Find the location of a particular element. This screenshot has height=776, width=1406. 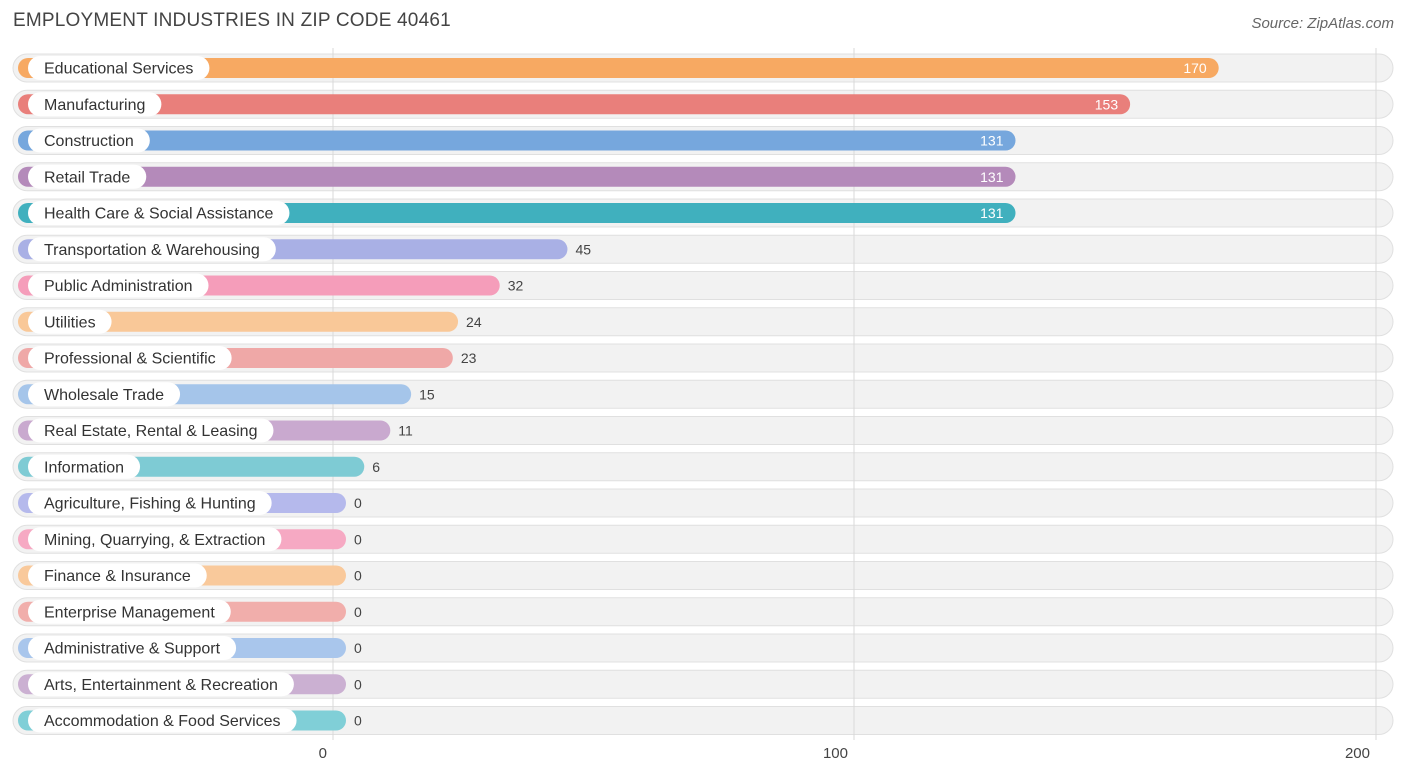

category-label: Finance & Insurance is located at coordinates (117, 576).